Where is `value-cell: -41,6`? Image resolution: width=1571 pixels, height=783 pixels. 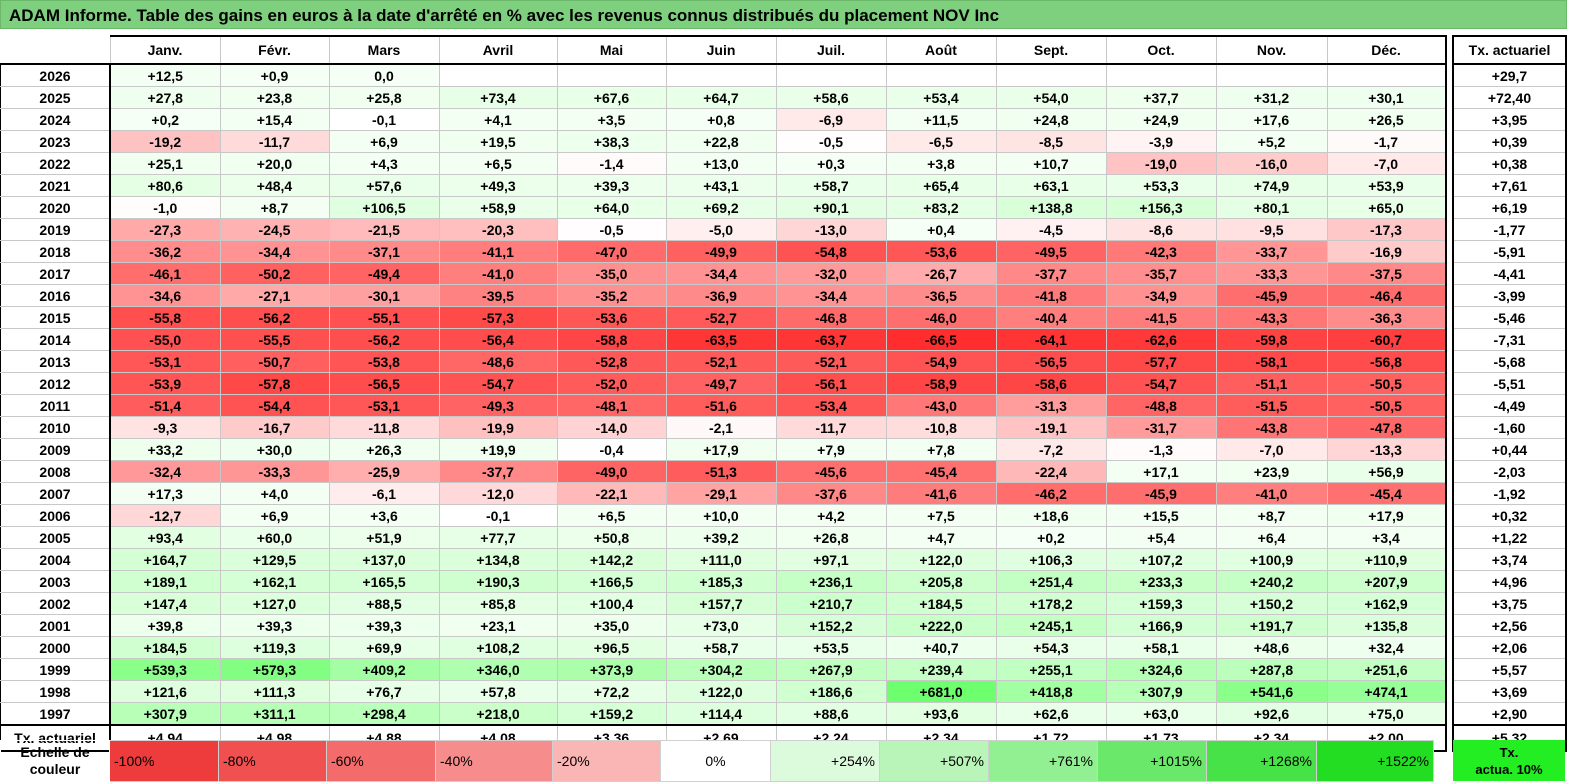
value-cell: -41,6 is located at coordinates (941, 493).